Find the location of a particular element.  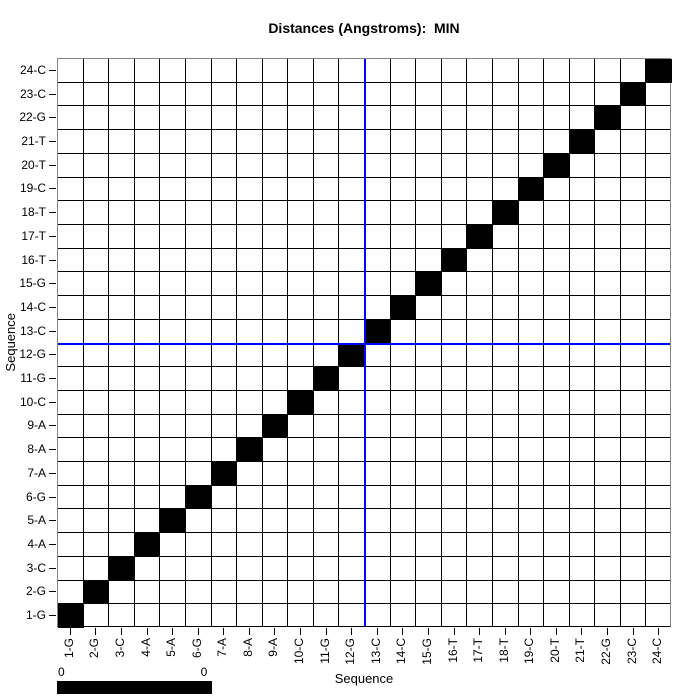

x-tick-label: 12-G is located at coordinates (350, 651).